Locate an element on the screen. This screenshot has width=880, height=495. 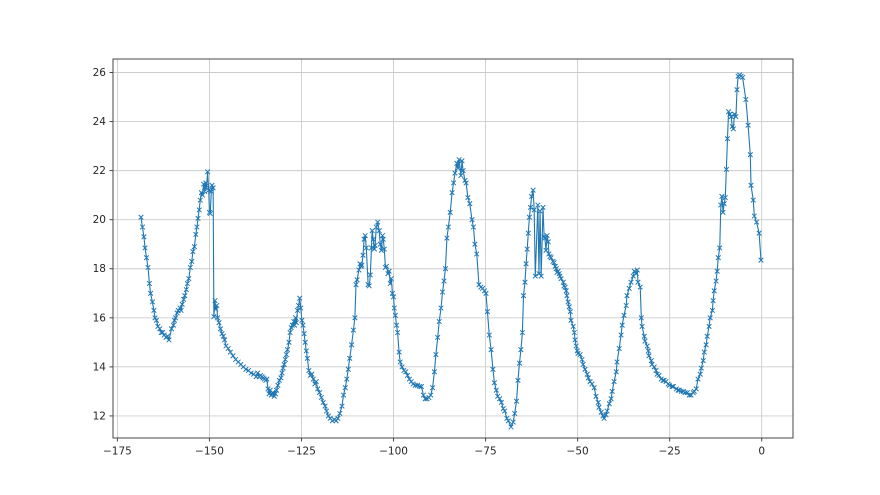
y-tick-label: 22 is located at coordinates (99, 171).